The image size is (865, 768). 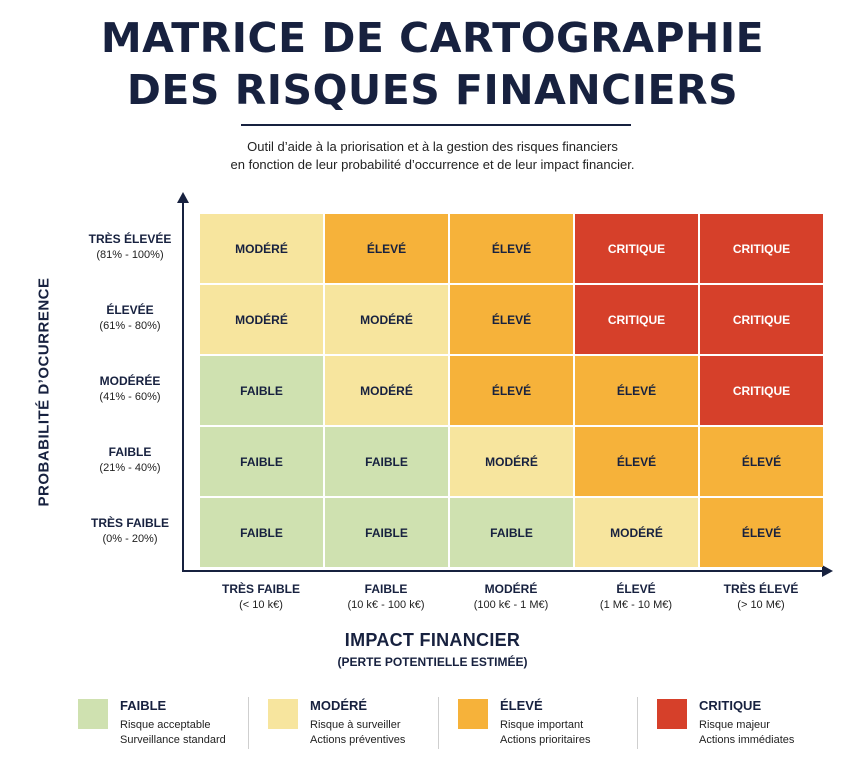 What do you see at coordinates (130, 239) in the screenshot?
I see `row-label-name: TRÈS ÉLEVÉE` at bounding box center [130, 239].